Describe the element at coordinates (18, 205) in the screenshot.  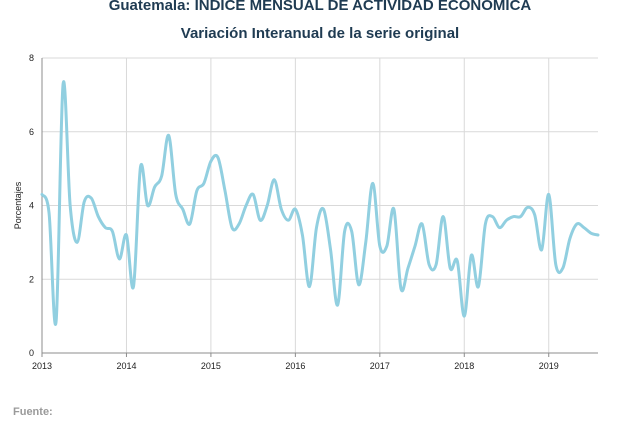
I see `y-axis-label: Porcentajes` at that location.